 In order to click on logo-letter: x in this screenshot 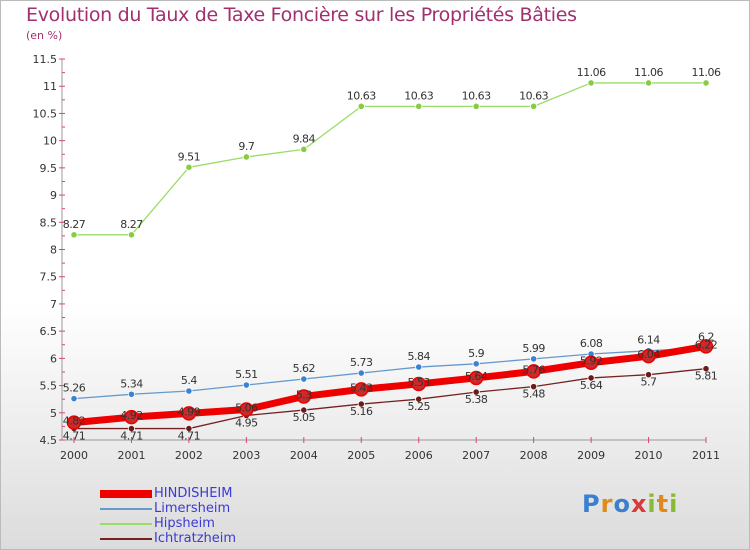, I will do `click(639, 504)`.